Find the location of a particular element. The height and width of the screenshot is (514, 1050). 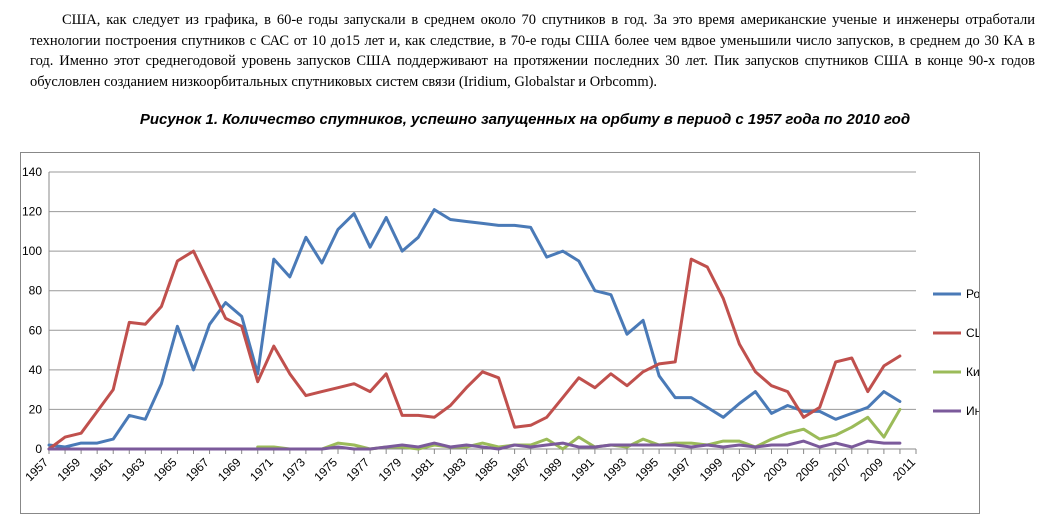

y-tick-label: 40 is located at coordinates (36, 370).